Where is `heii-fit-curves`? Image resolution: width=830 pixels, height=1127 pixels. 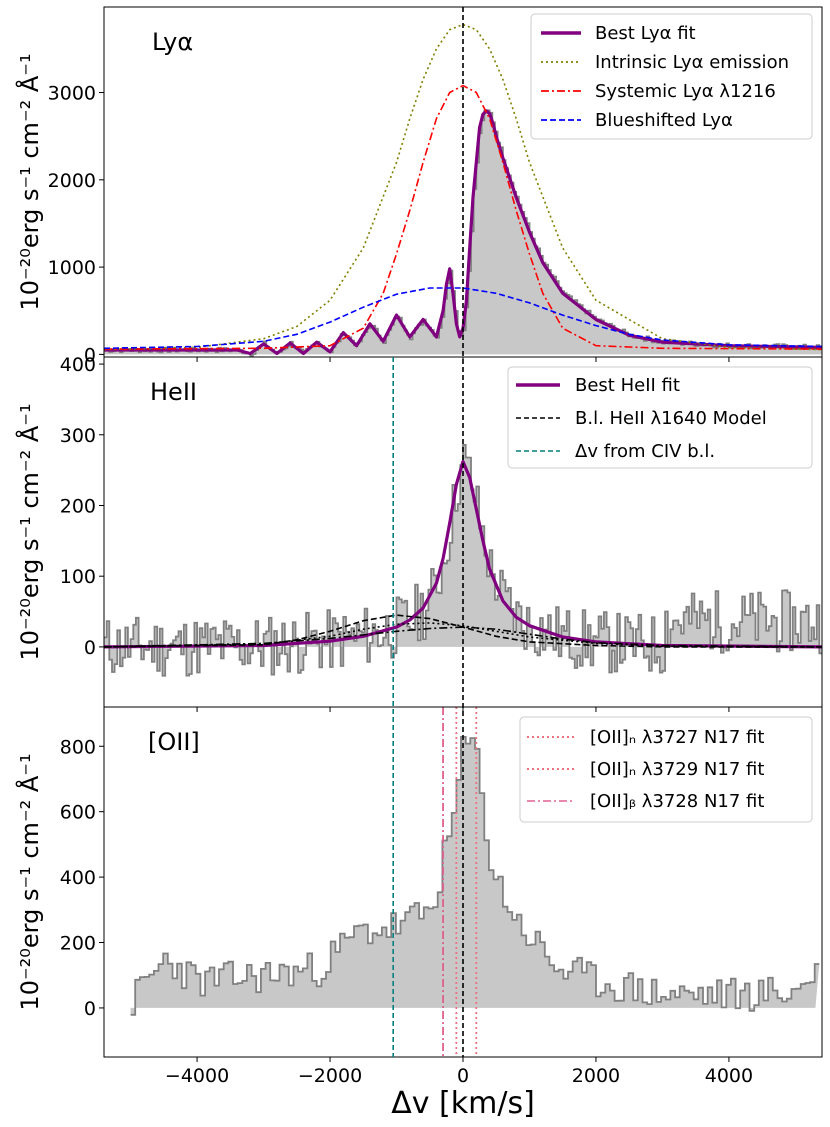 heii-fit-curves is located at coordinates (463, 554).